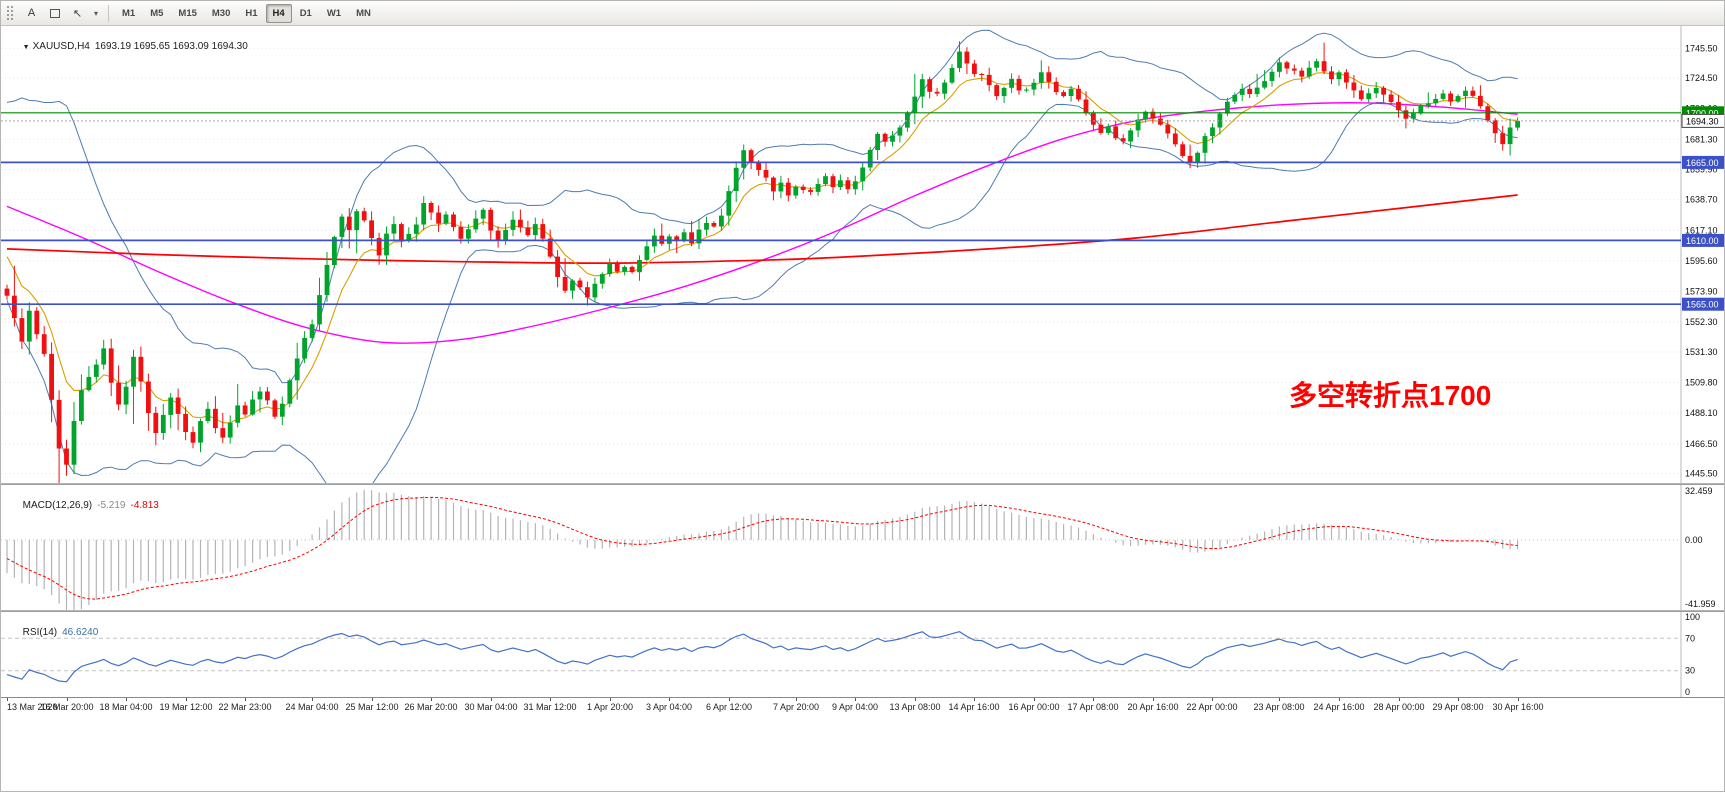  What do you see at coordinates (57, 505) in the screenshot?
I see `macd-label: MACD(12,26,9)` at bounding box center [57, 505].